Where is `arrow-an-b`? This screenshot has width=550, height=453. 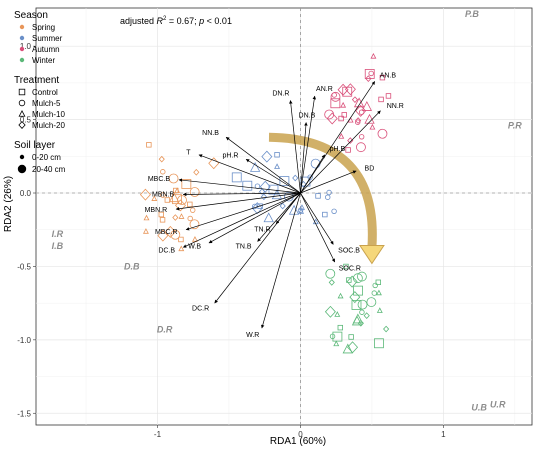 arrow-an-b is located at coordinates (338, 137).